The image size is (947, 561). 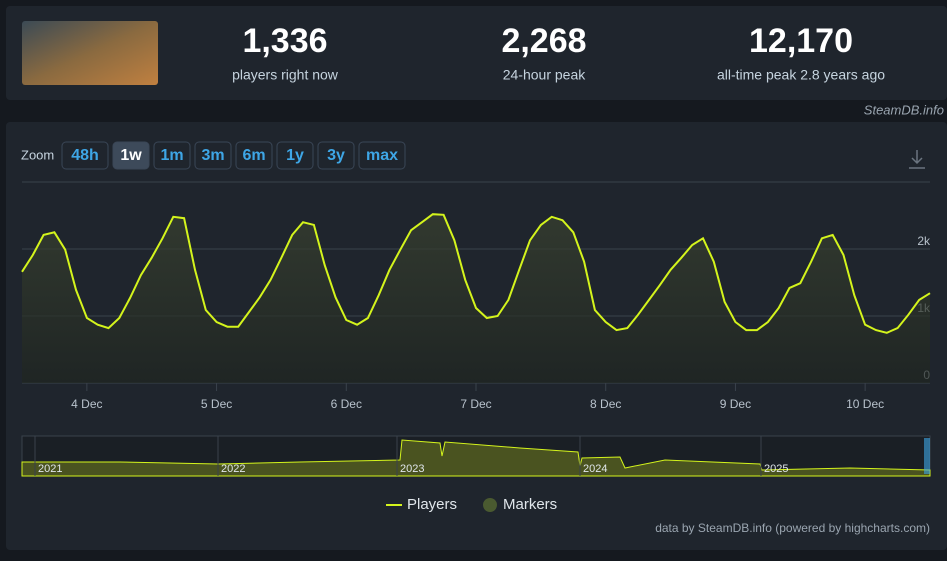 I want to click on zoom-button-label: max, so click(x=382, y=155).